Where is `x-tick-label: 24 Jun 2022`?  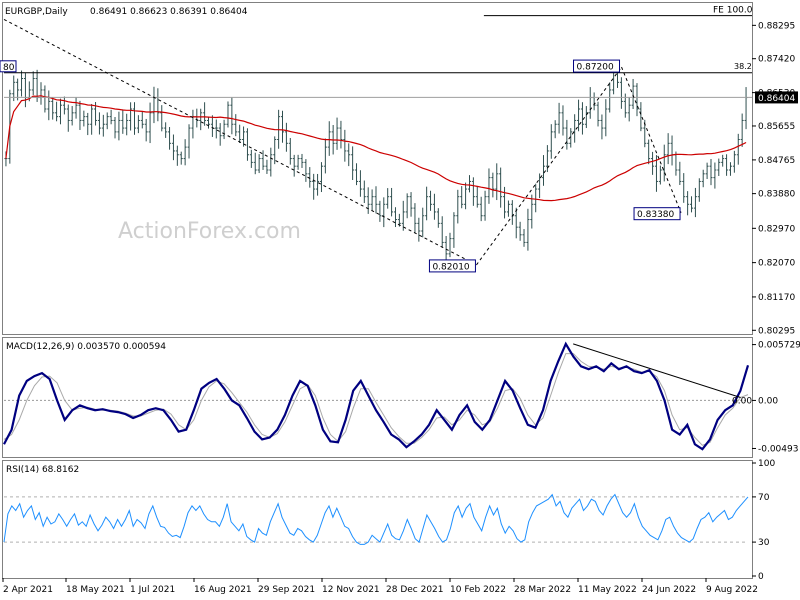 x-tick-label: 24 Jun 2022 is located at coordinates (669, 590).